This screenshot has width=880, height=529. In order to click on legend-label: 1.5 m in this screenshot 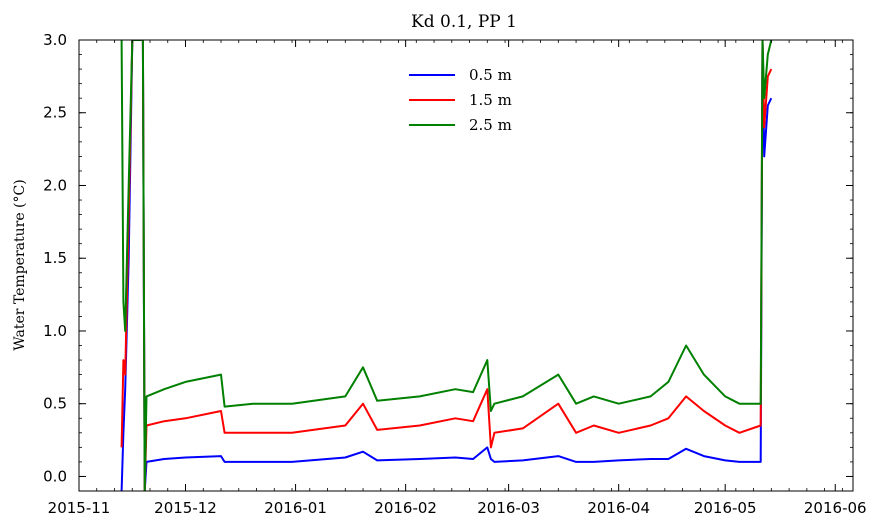, I will do `click(490, 100)`.